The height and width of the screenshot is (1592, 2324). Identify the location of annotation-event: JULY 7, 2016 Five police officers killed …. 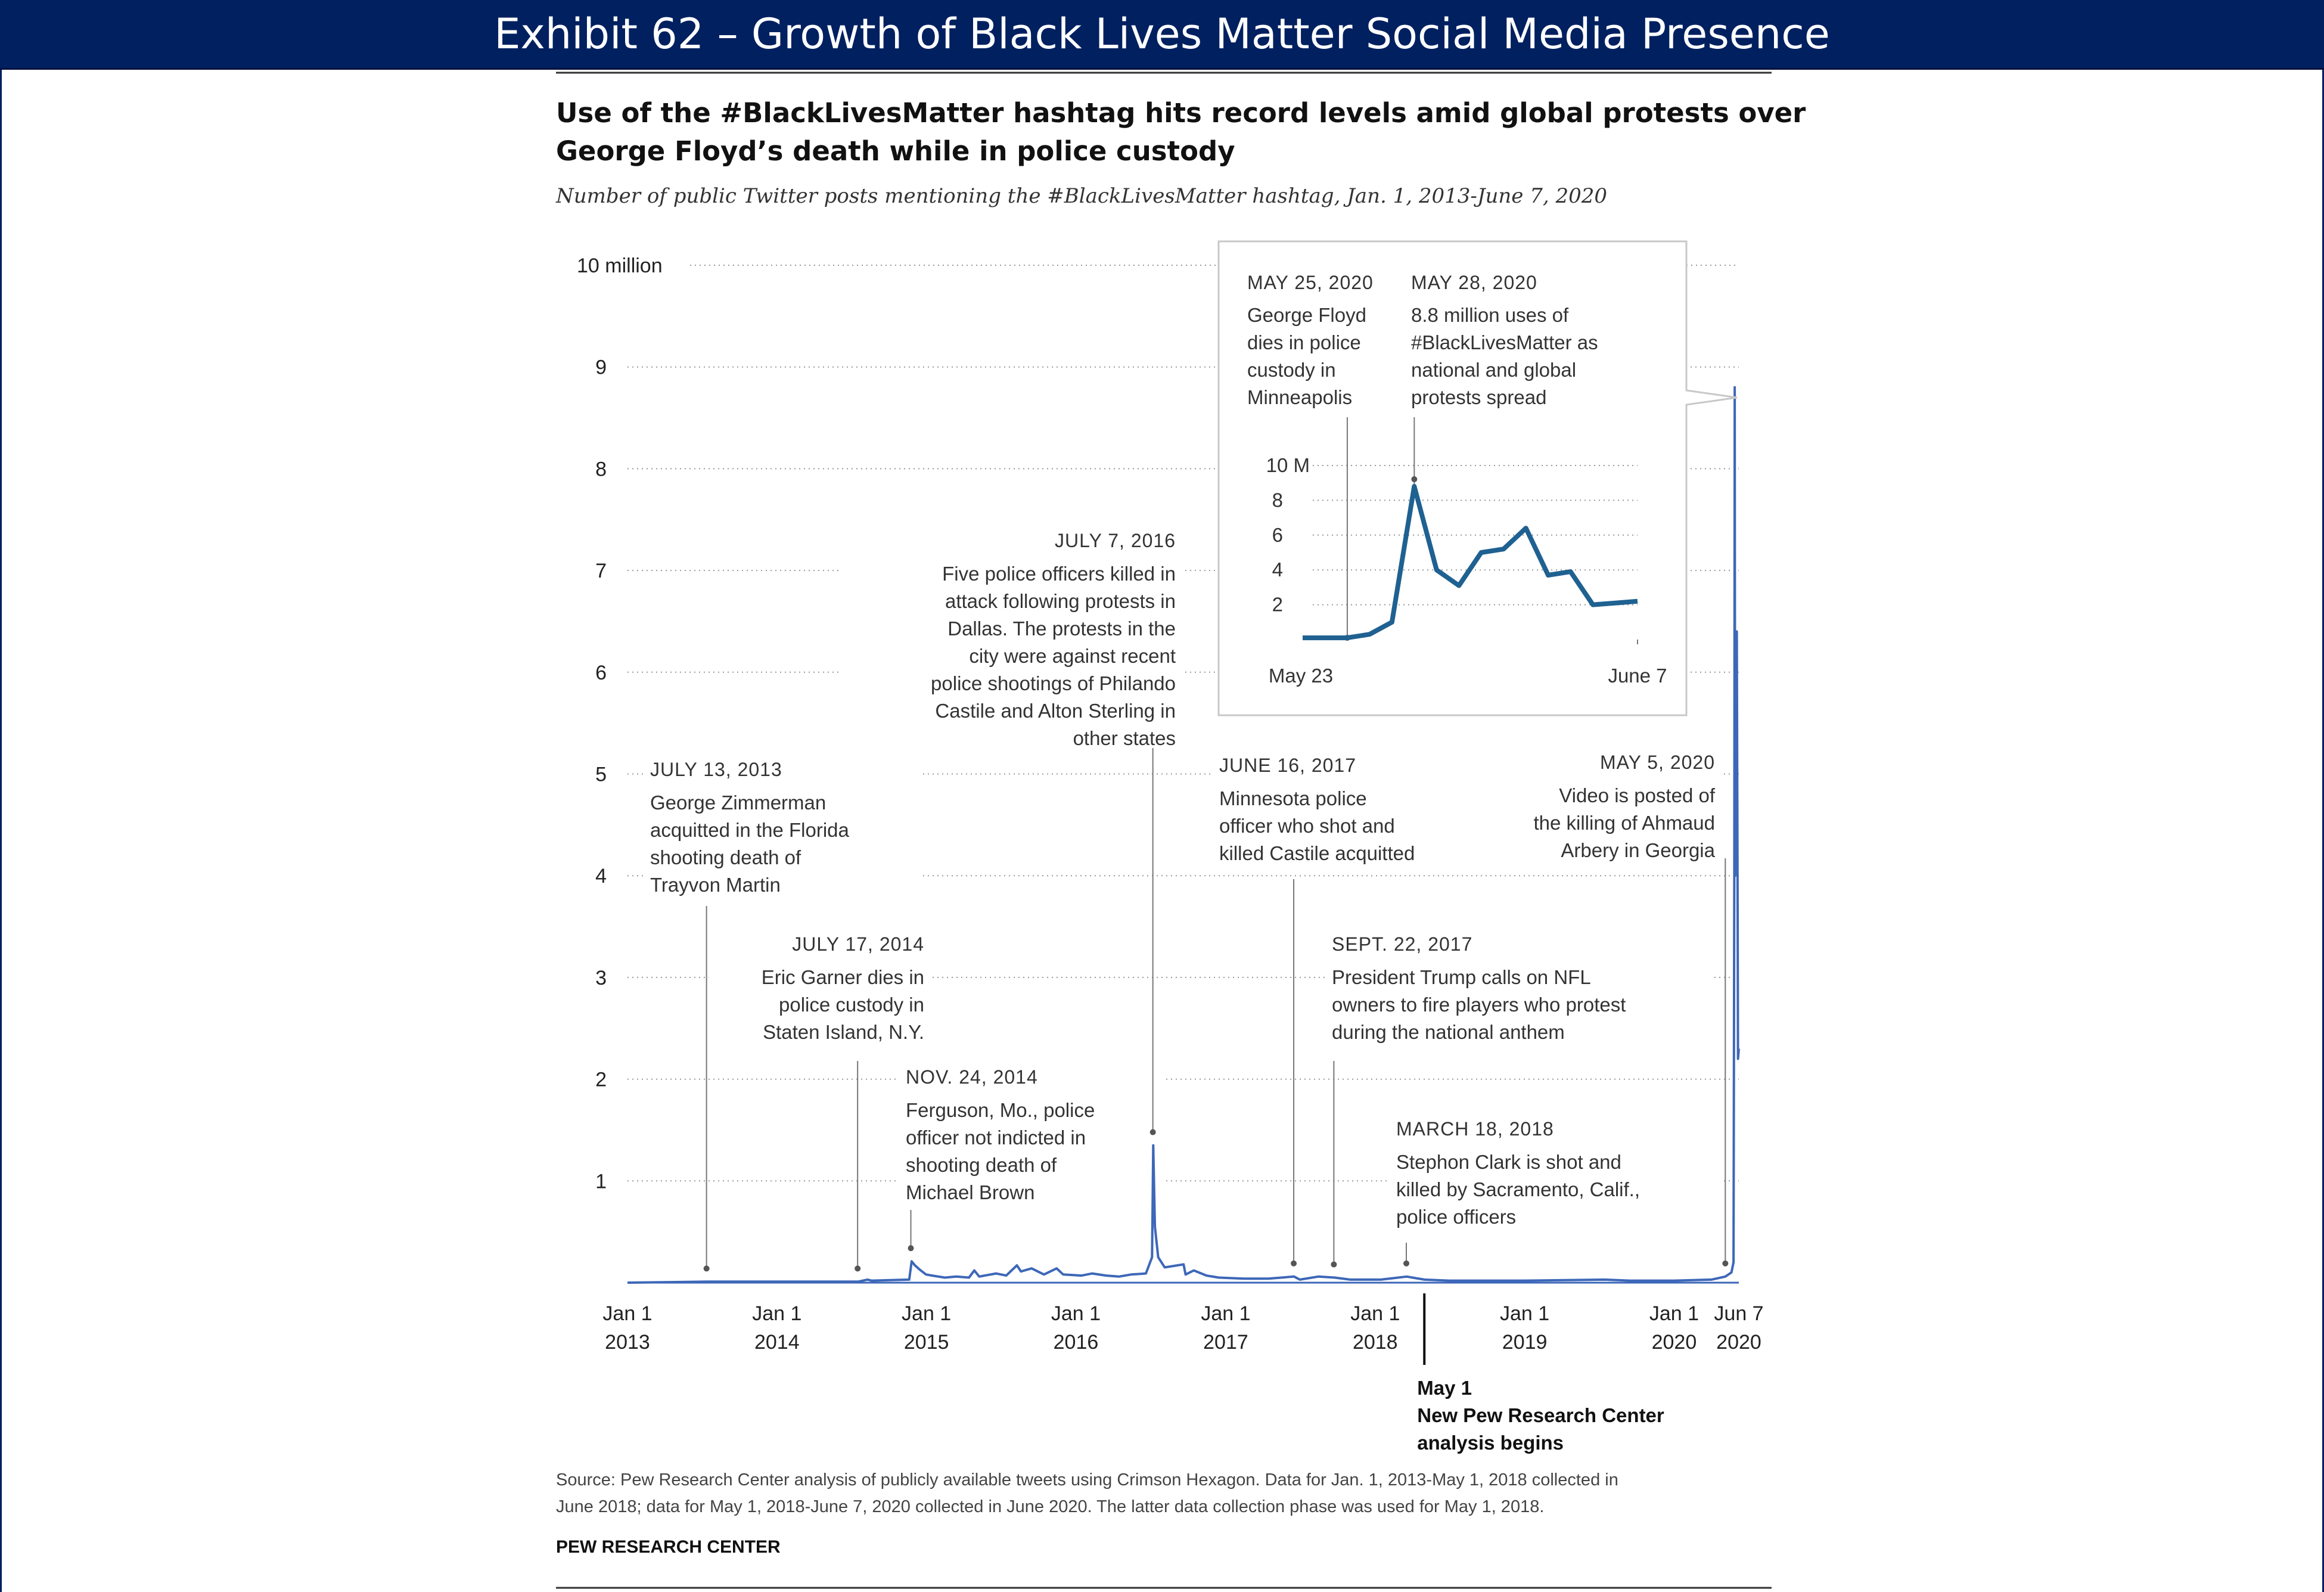
(1010, 829).